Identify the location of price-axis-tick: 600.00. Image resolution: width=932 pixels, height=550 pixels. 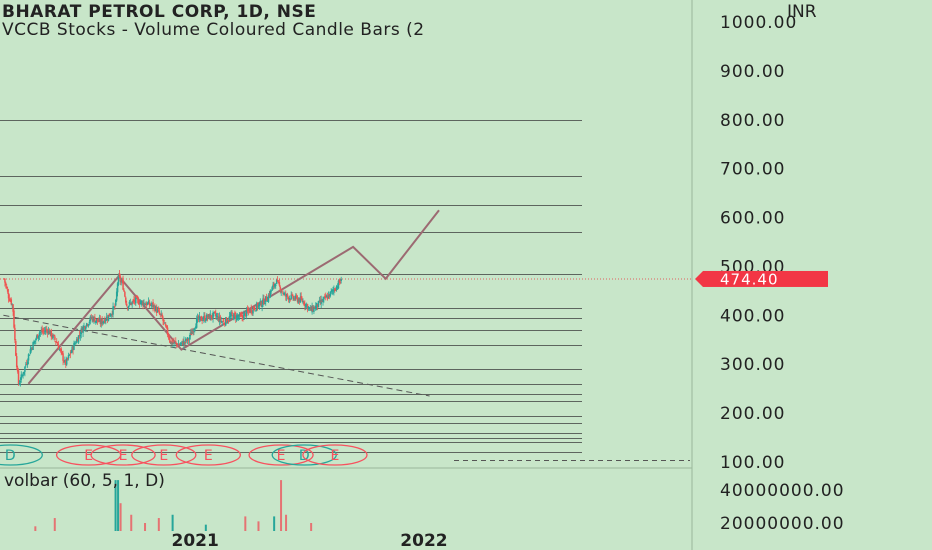
(752, 219).